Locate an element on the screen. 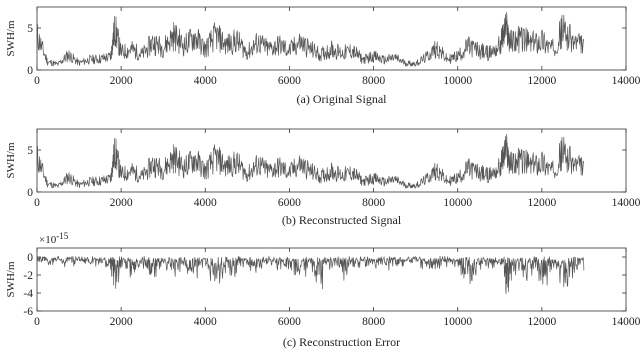  exponent-power: -15 is located at coordinates (62, 236).